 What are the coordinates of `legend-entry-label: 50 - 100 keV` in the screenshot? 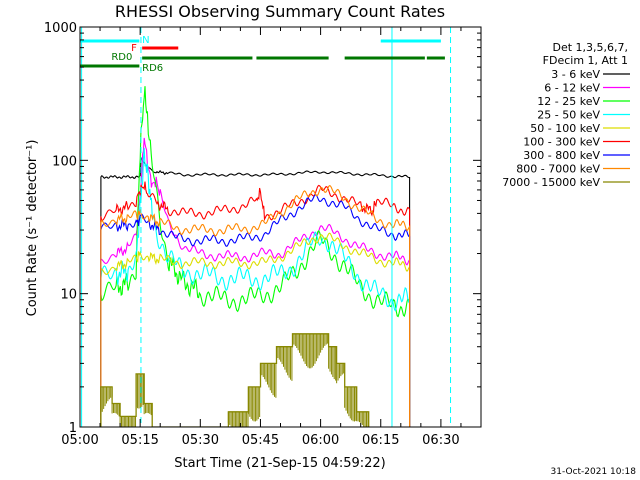 It's located at (565, 128).